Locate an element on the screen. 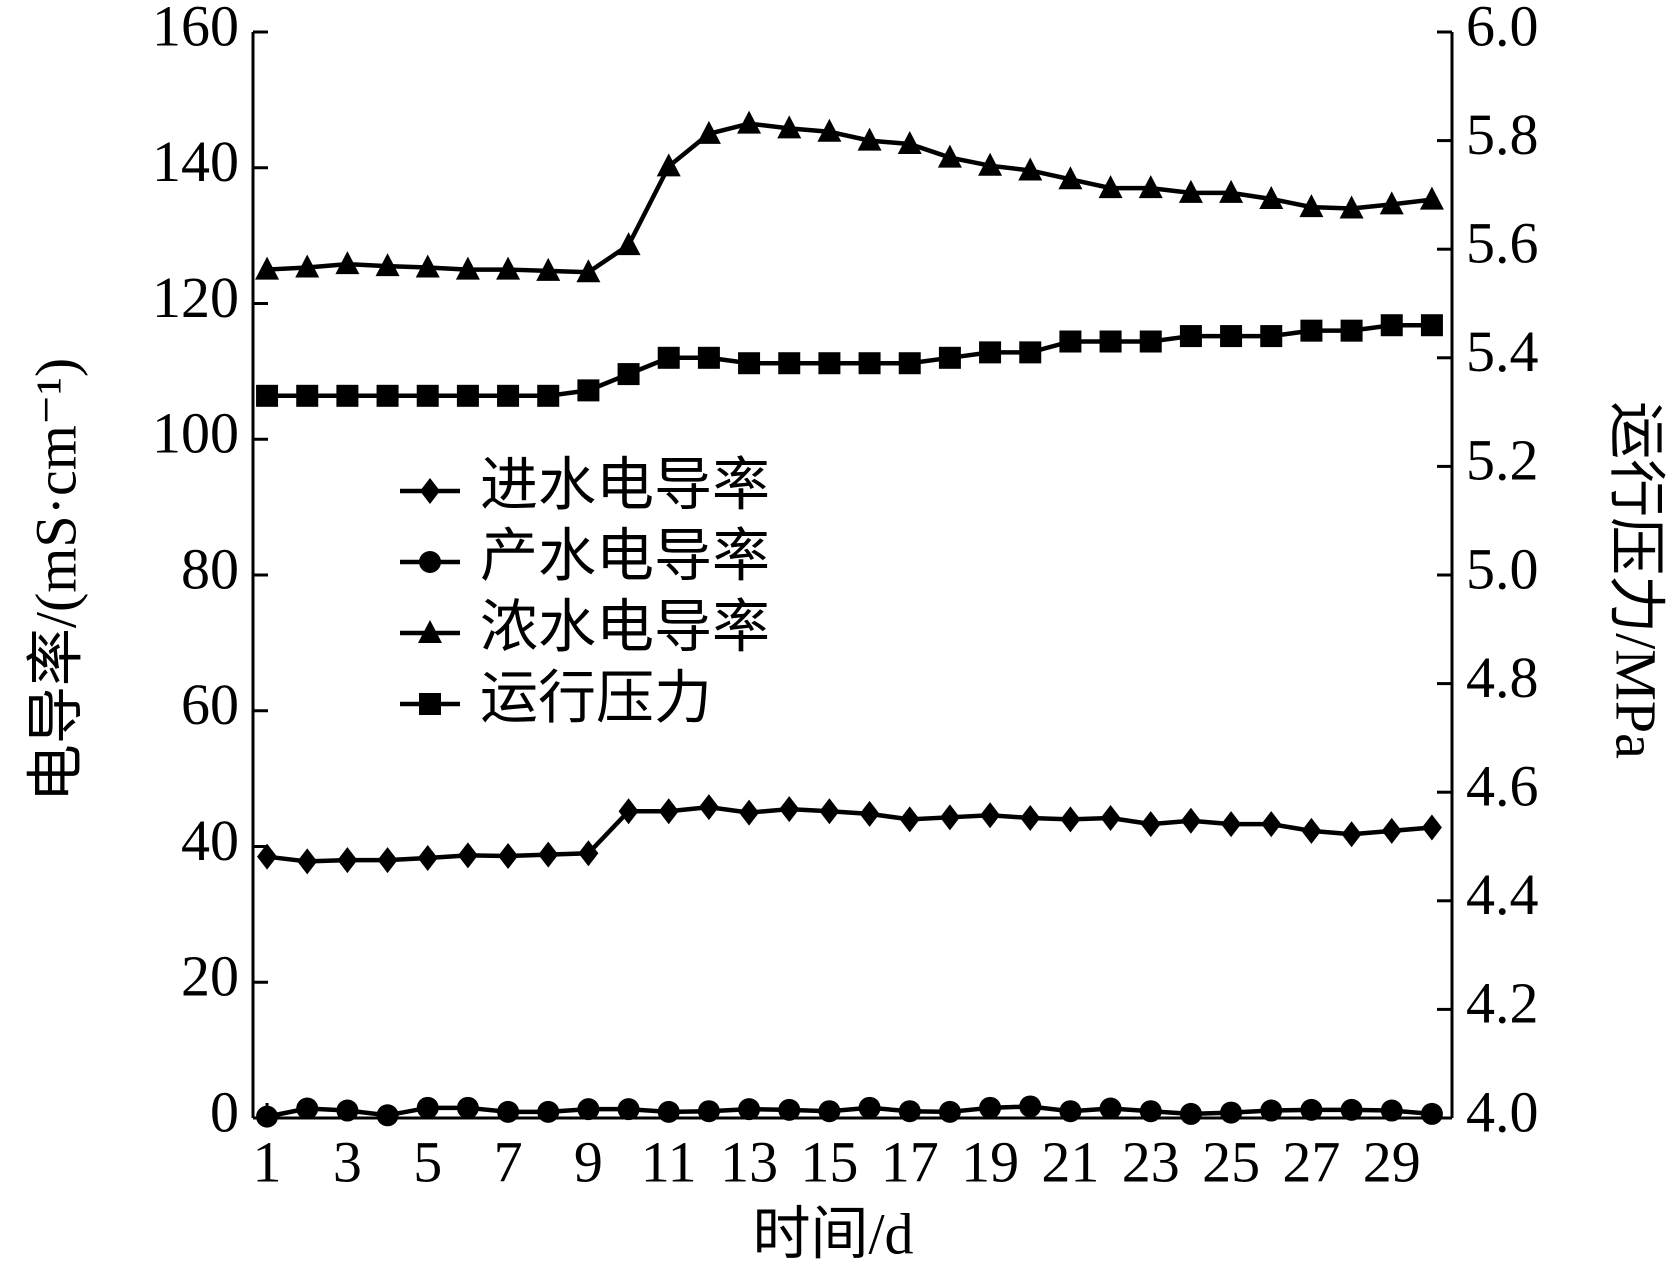 This screenshot has width=1666, height=1282. y-tick-label: 60 is located at coordinates (210, 704).